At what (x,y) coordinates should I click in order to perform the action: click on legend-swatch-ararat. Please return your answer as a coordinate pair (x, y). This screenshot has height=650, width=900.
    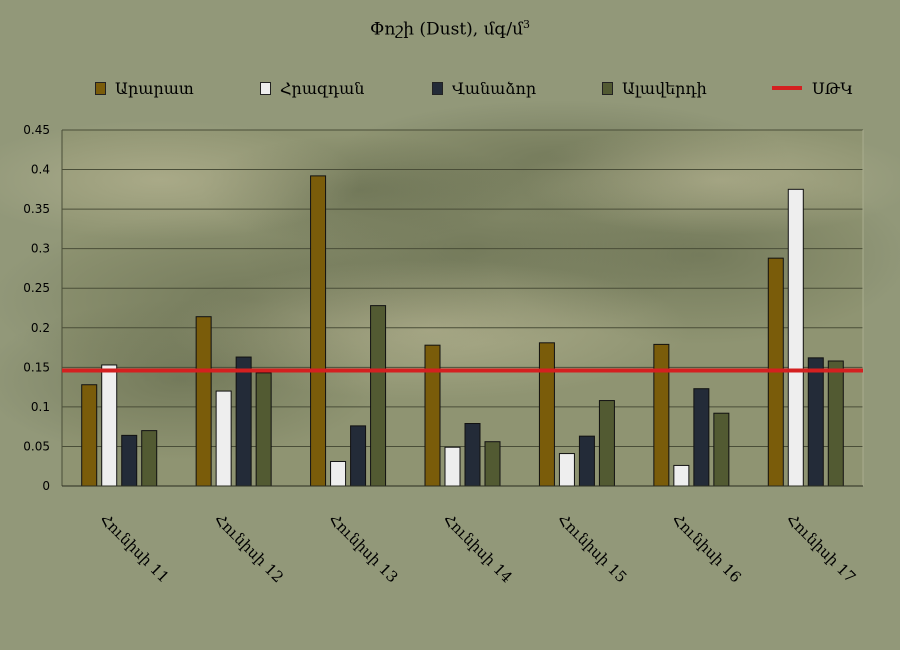
    Looking at the image, I should click on (100, 88).